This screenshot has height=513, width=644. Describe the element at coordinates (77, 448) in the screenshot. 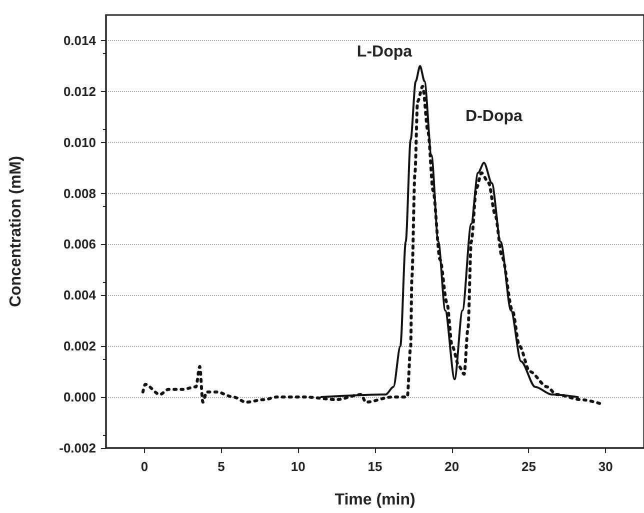

I see `y-tick-label: -0.002` at that location.